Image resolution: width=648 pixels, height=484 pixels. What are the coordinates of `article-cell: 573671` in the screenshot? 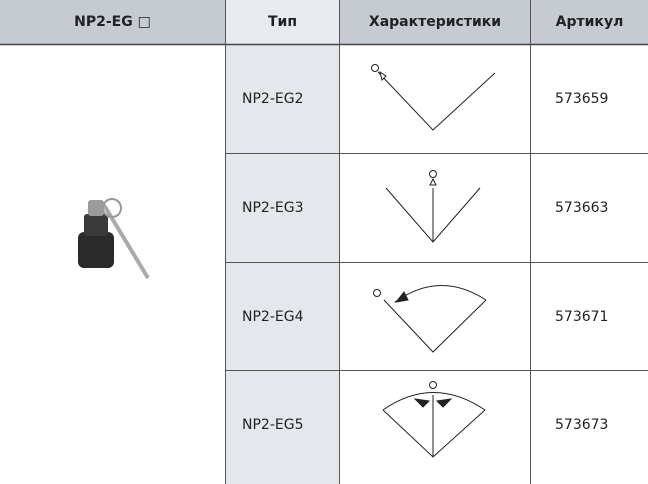 It's located at (582, 317).